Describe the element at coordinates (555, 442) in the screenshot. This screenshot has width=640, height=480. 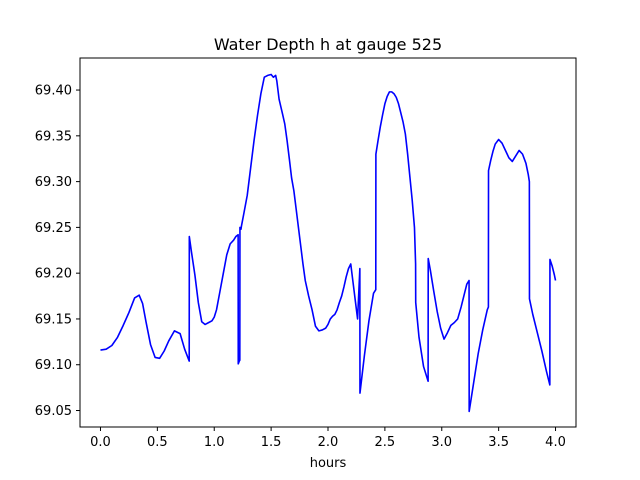
I see `x-tick-label: 4.0` at that location.